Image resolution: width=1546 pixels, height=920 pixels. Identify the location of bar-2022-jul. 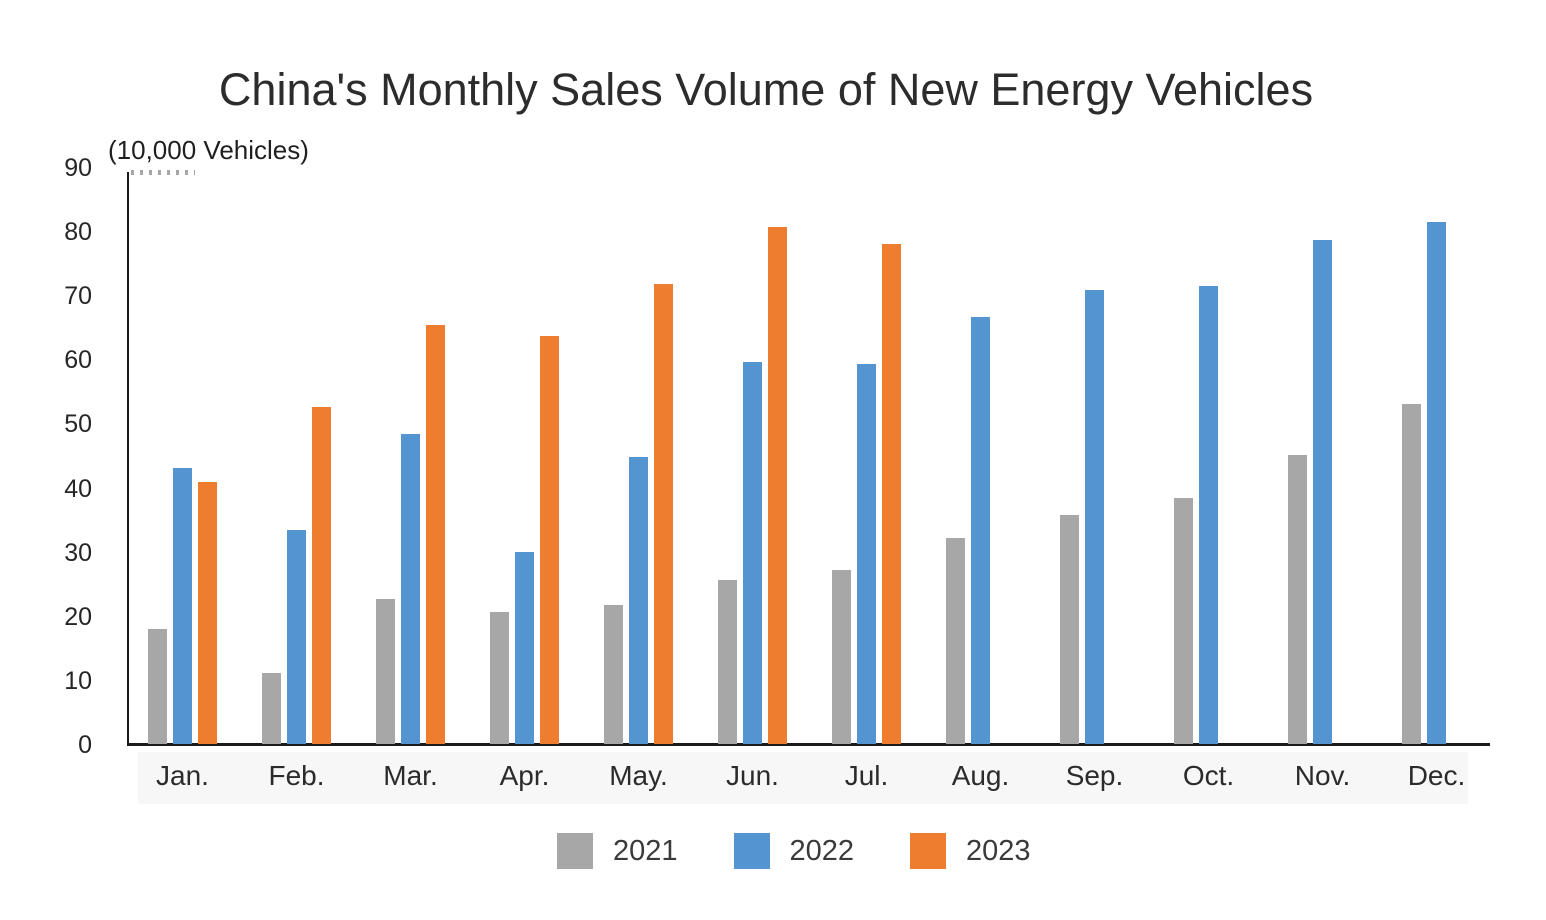
(866, 554).